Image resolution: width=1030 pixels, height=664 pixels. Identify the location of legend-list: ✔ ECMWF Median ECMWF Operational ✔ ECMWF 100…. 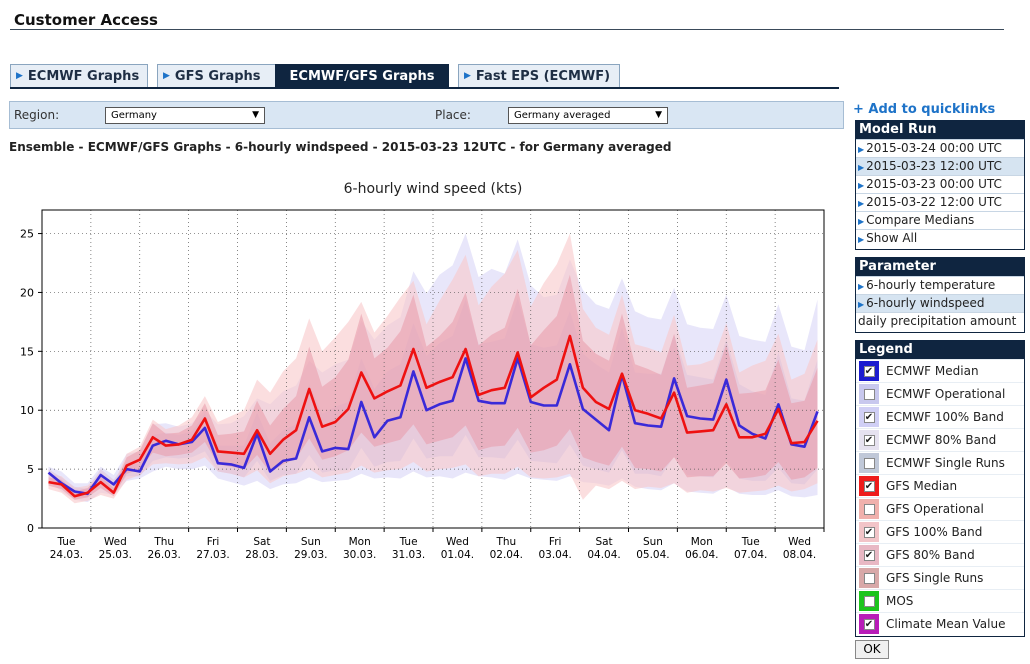
(940, 497).